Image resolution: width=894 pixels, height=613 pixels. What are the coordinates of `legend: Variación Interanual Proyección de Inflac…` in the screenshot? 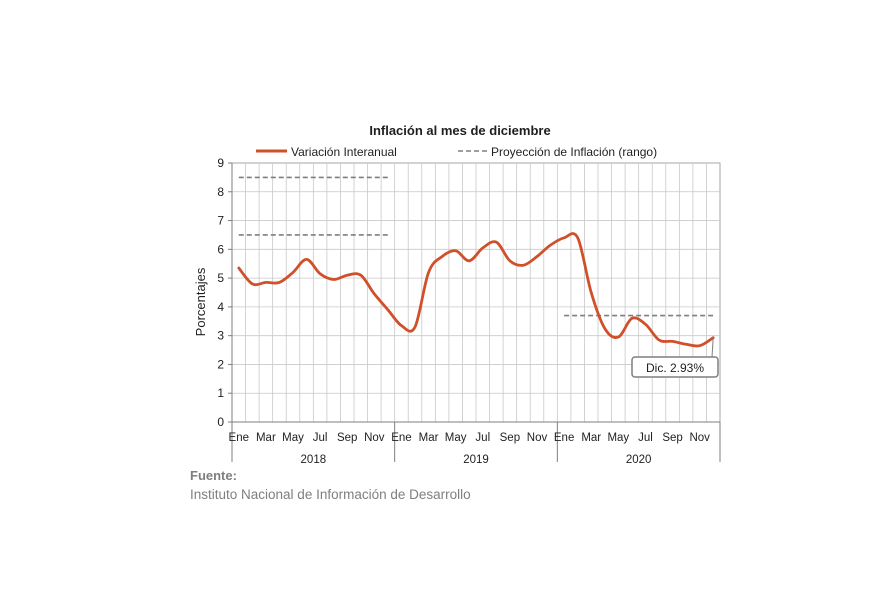 It's located at (456, 152).